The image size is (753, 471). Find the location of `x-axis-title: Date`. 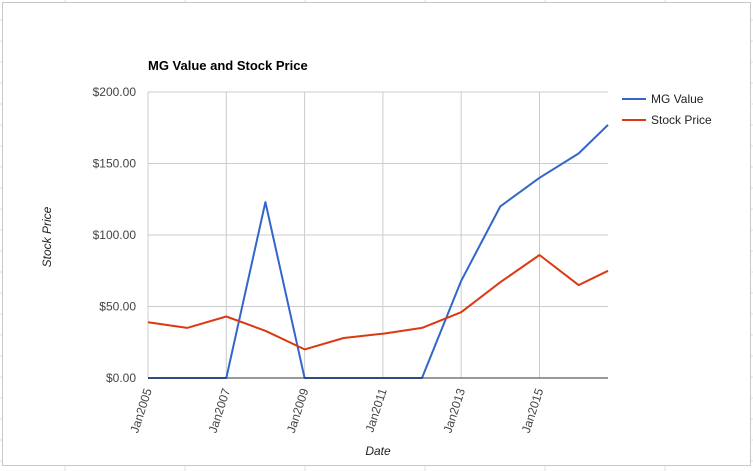

x-axis-title: Date is located at coordinates (378, 451).